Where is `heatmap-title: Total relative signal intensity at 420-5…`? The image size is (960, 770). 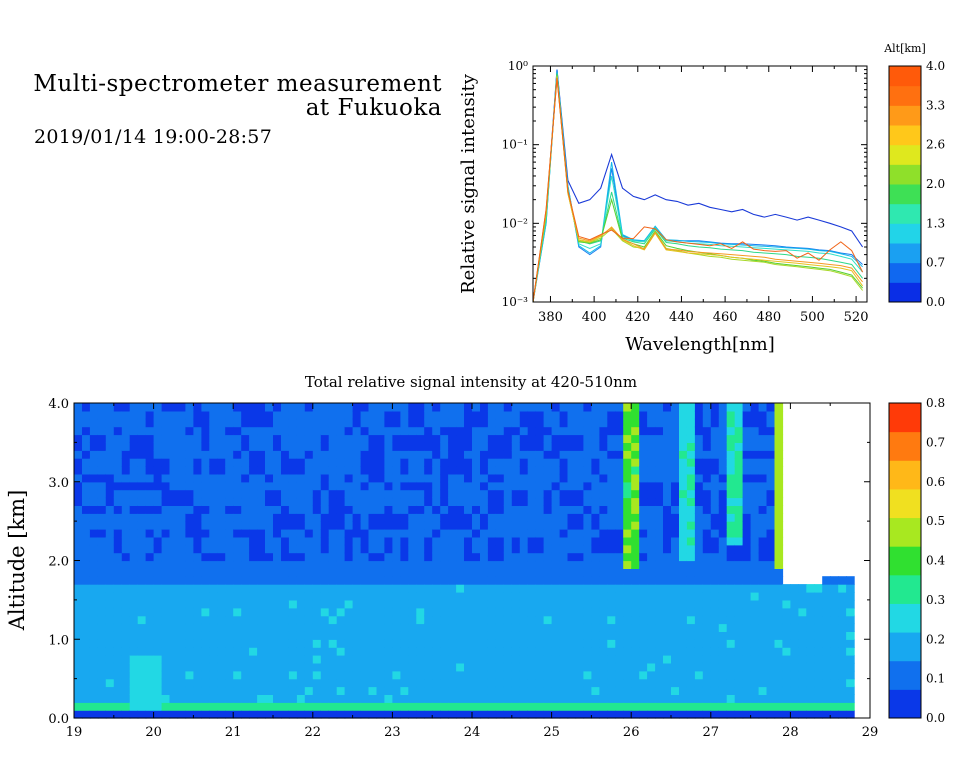
heatmap-title: Total relative signal intensity at 420-5… is located at coordinates (471, 382).